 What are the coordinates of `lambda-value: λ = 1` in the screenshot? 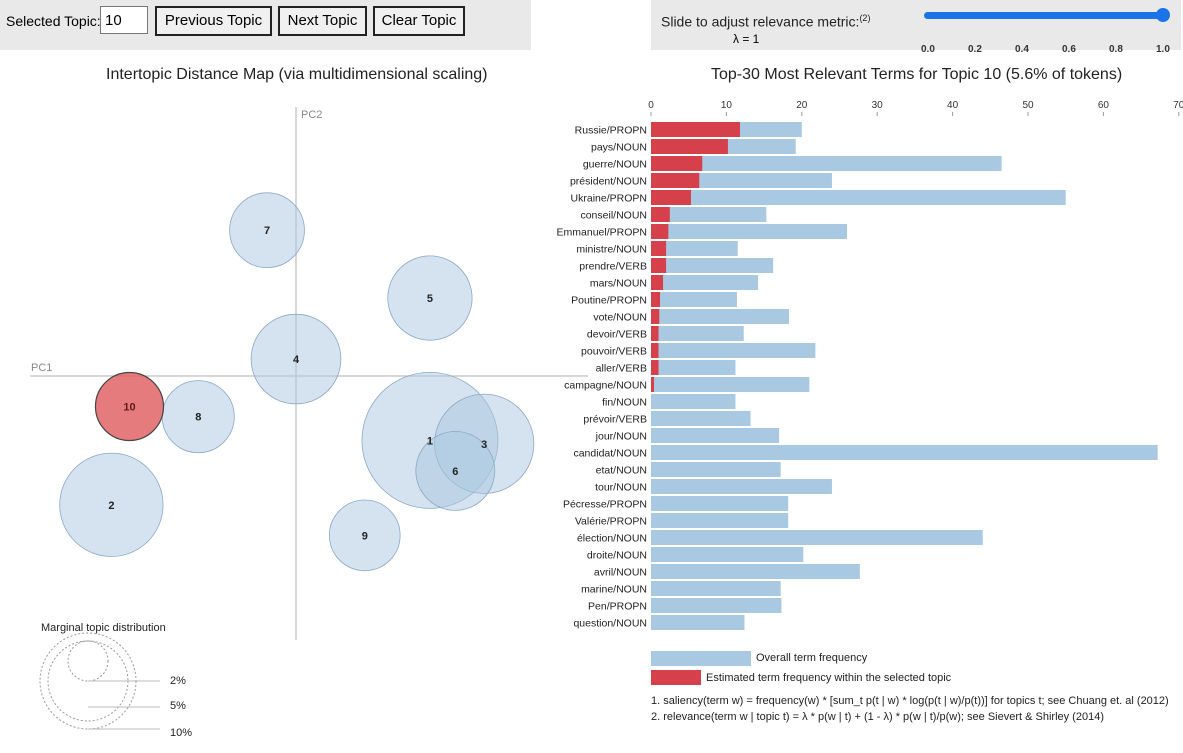 It's located at (746, 39).